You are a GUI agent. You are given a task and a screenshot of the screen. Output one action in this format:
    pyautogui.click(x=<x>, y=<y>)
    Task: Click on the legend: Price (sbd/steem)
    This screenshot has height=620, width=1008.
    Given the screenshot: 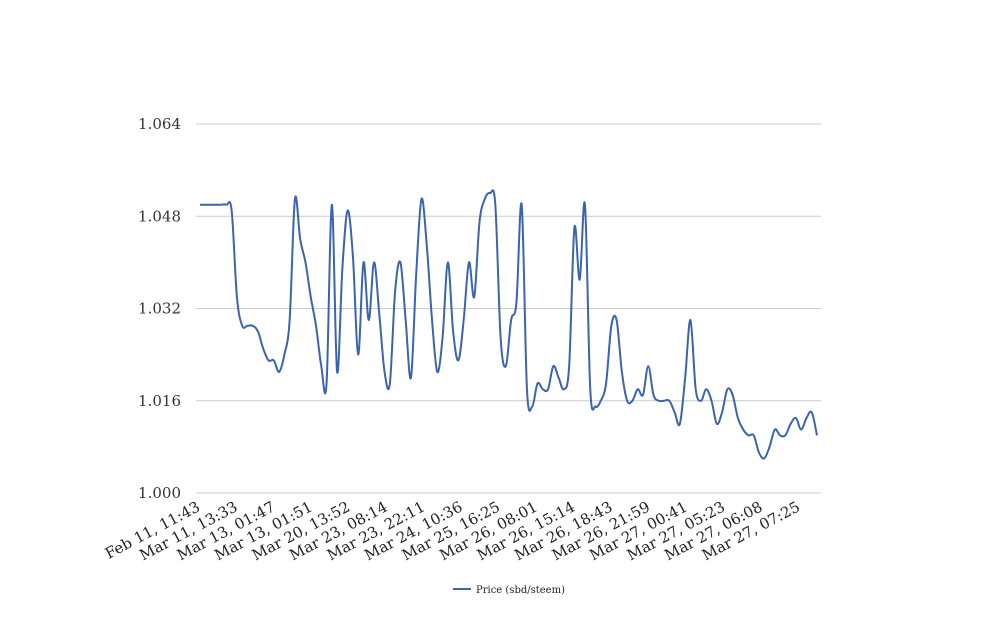 What is the action you would take?
    pyautogui.click(x=509, y=590)
    